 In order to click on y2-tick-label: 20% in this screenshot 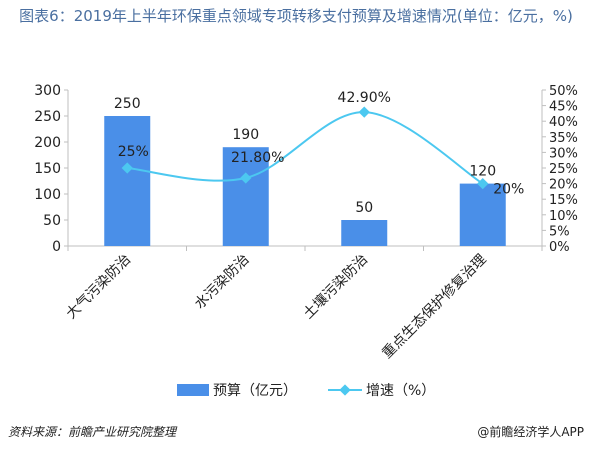, I will do `click(563, 185)`.